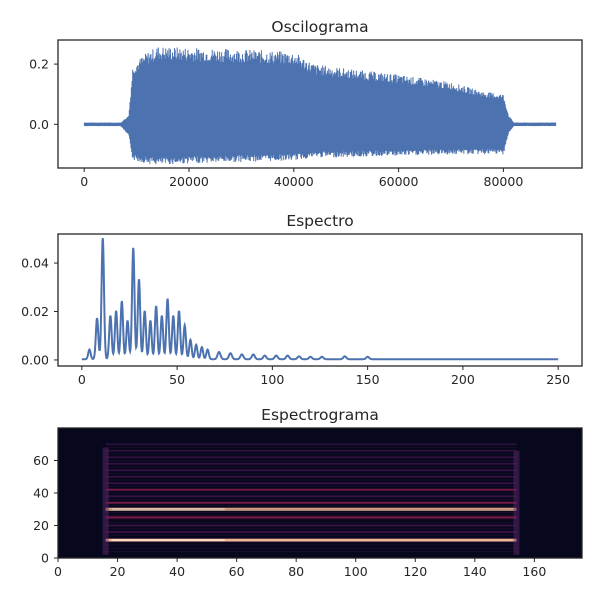 The height and width of the screenshot is (600, 600). Describe the element at coordinates (35, 263) in the screenshot. I see `y-tick-label: 0.04` at that location.